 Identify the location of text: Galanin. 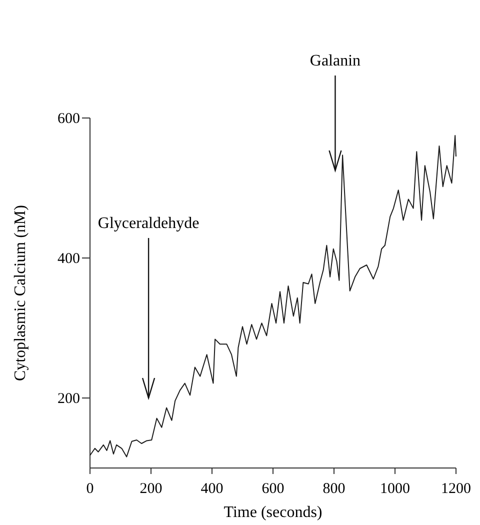
(335, 61).